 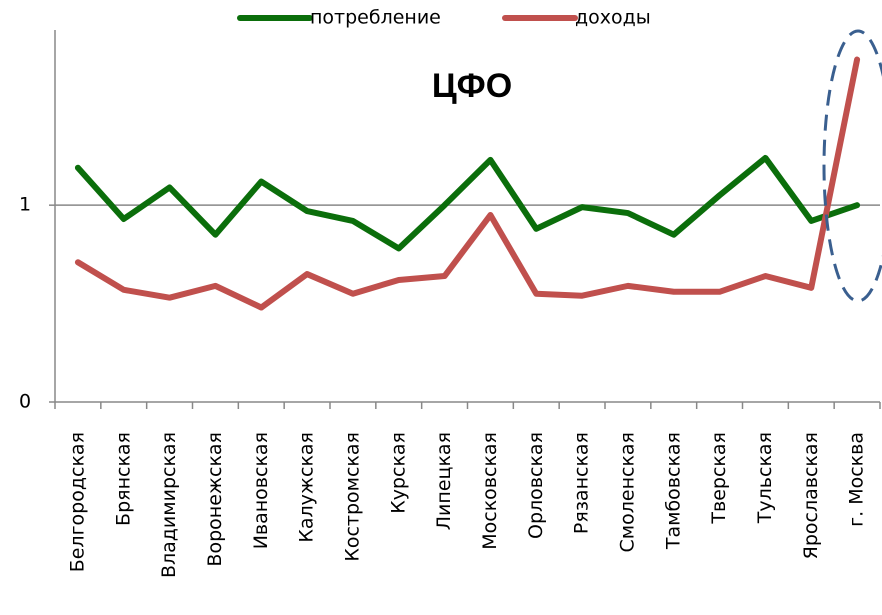 I want to click on x-tick-label: Липецкая, so click(x=444, y=481).